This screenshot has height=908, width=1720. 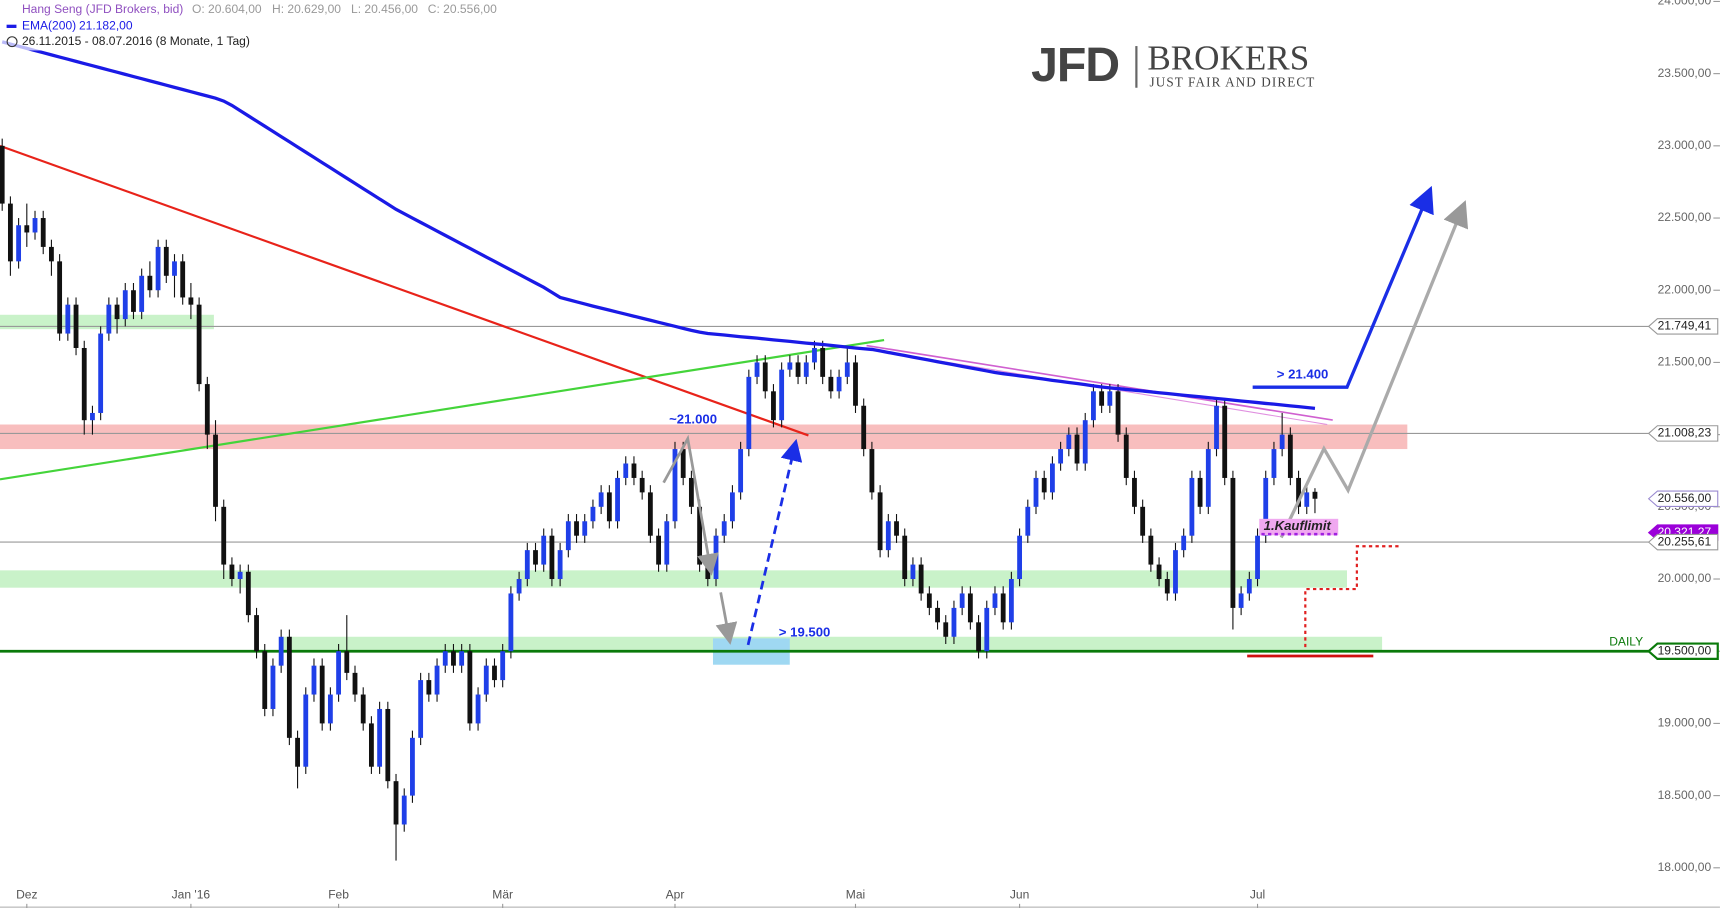 I want to click on x-tick-label: Mai, so click(x=855, y=894).